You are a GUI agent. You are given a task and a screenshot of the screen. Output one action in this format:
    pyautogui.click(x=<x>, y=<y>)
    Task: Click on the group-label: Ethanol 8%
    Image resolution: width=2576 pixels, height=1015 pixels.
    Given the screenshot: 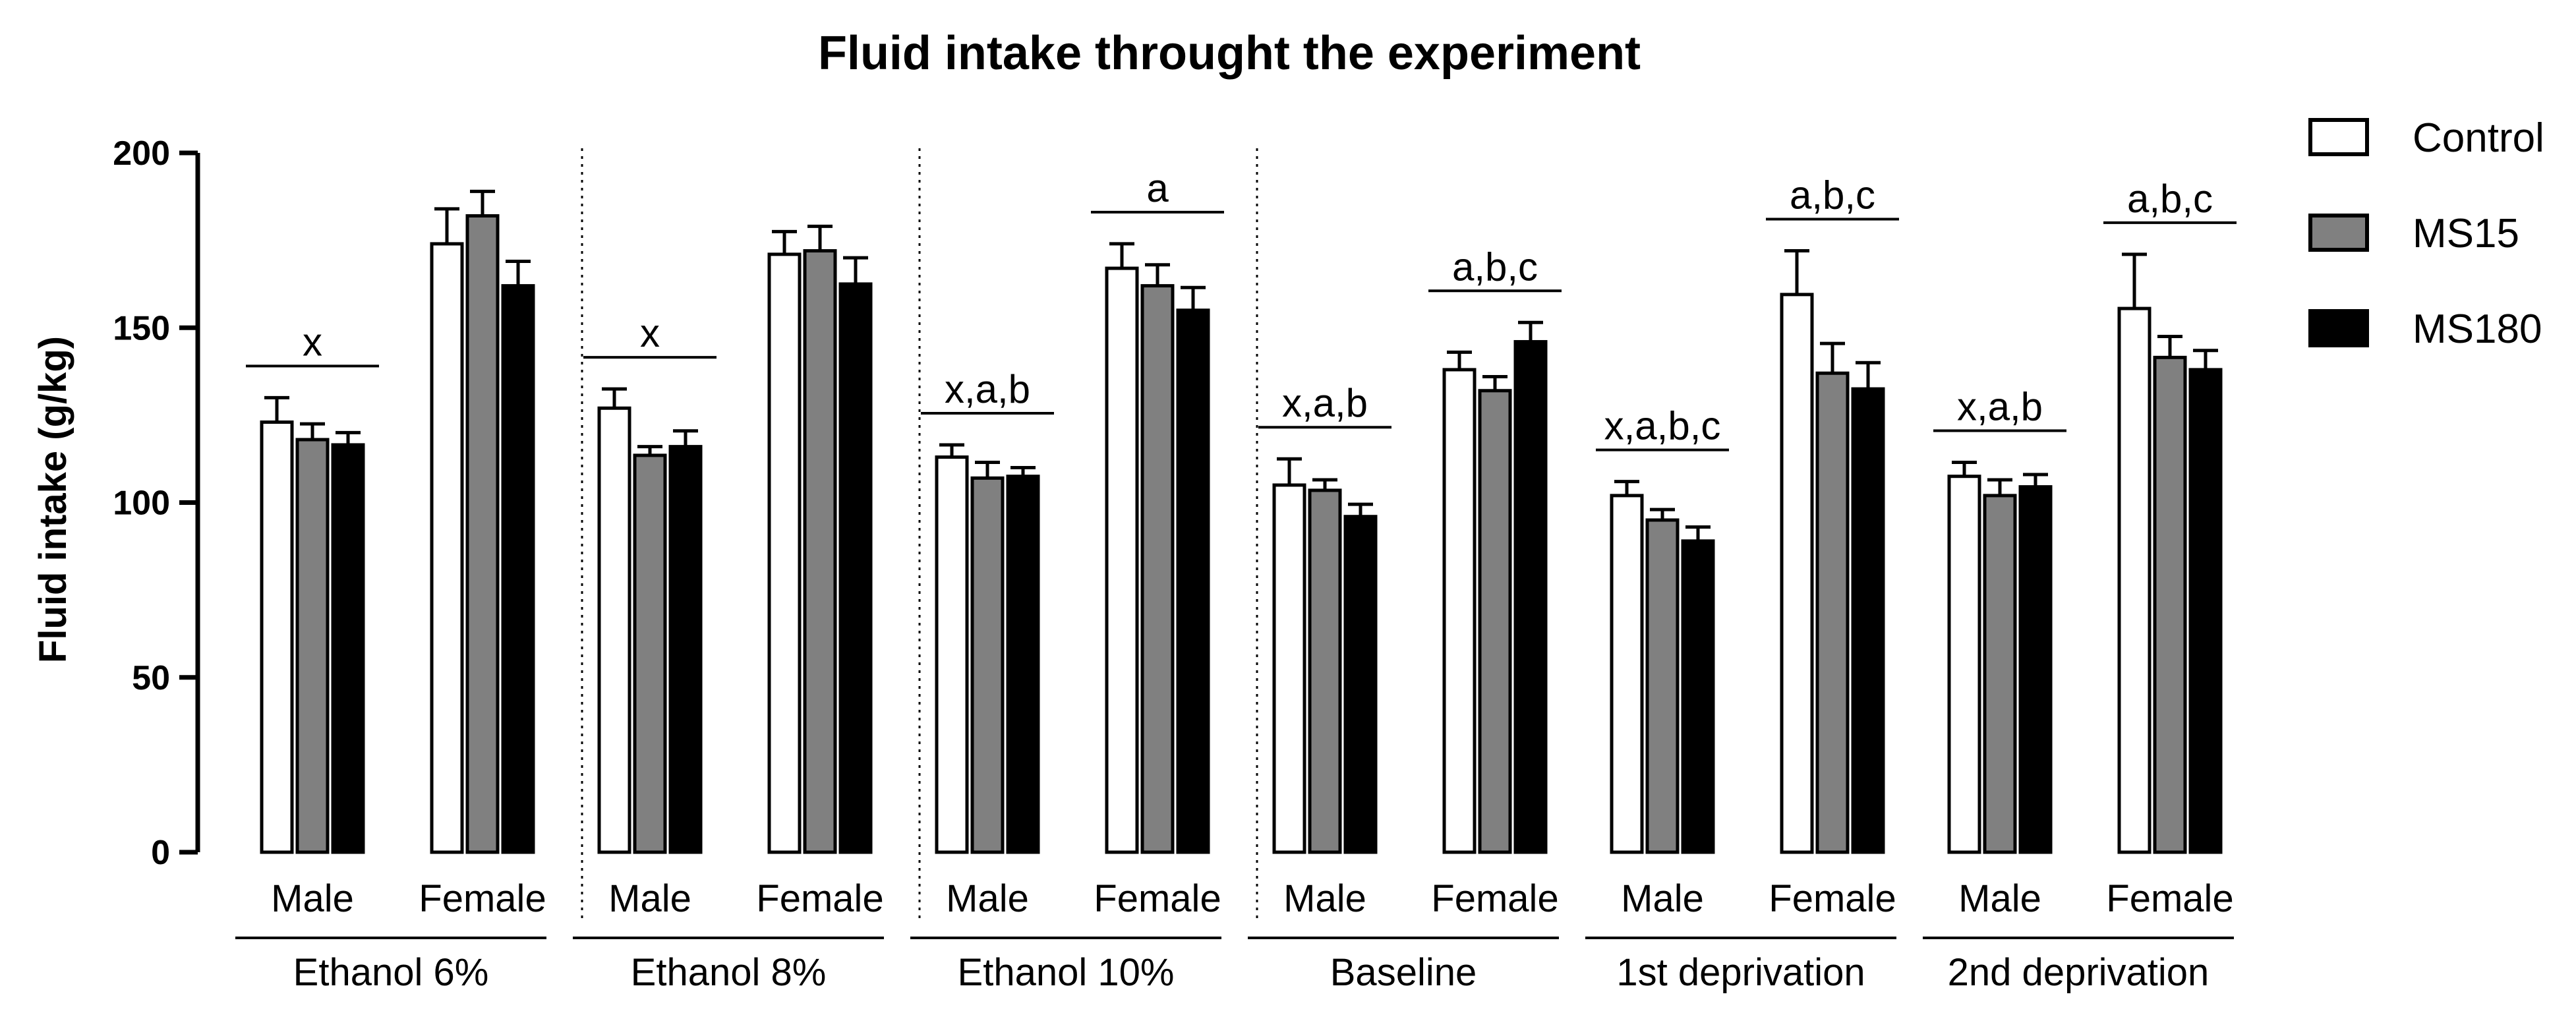 What is the action you would take?
    pyautogui.click(x=729, y=972)
    